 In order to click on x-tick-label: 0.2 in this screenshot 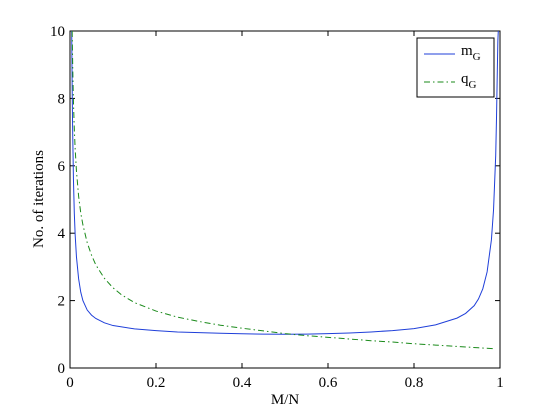, I will do `click(156, 383)`.